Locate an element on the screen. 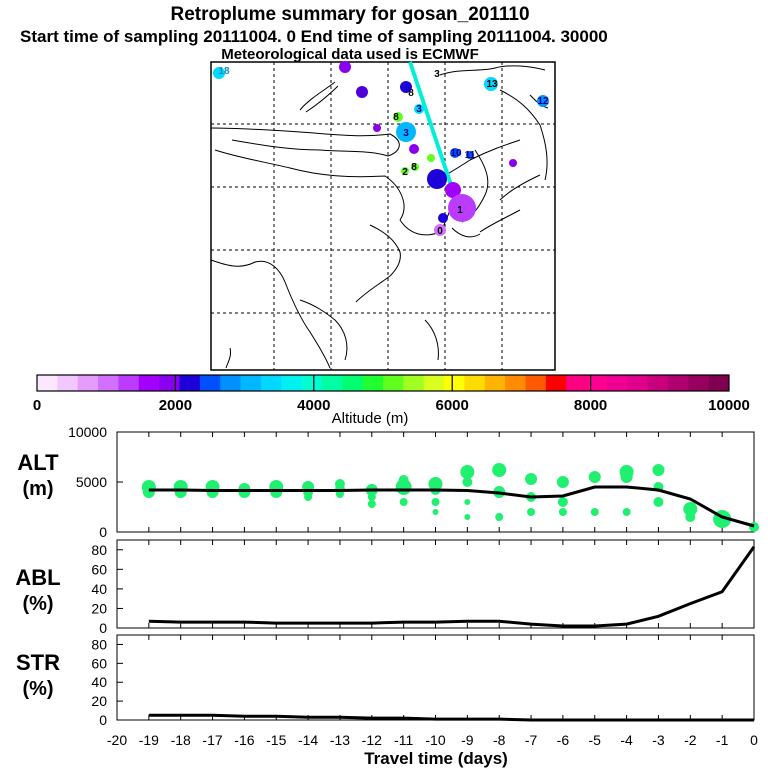  panel-unit: (%) is located at coordinates (37, 604).